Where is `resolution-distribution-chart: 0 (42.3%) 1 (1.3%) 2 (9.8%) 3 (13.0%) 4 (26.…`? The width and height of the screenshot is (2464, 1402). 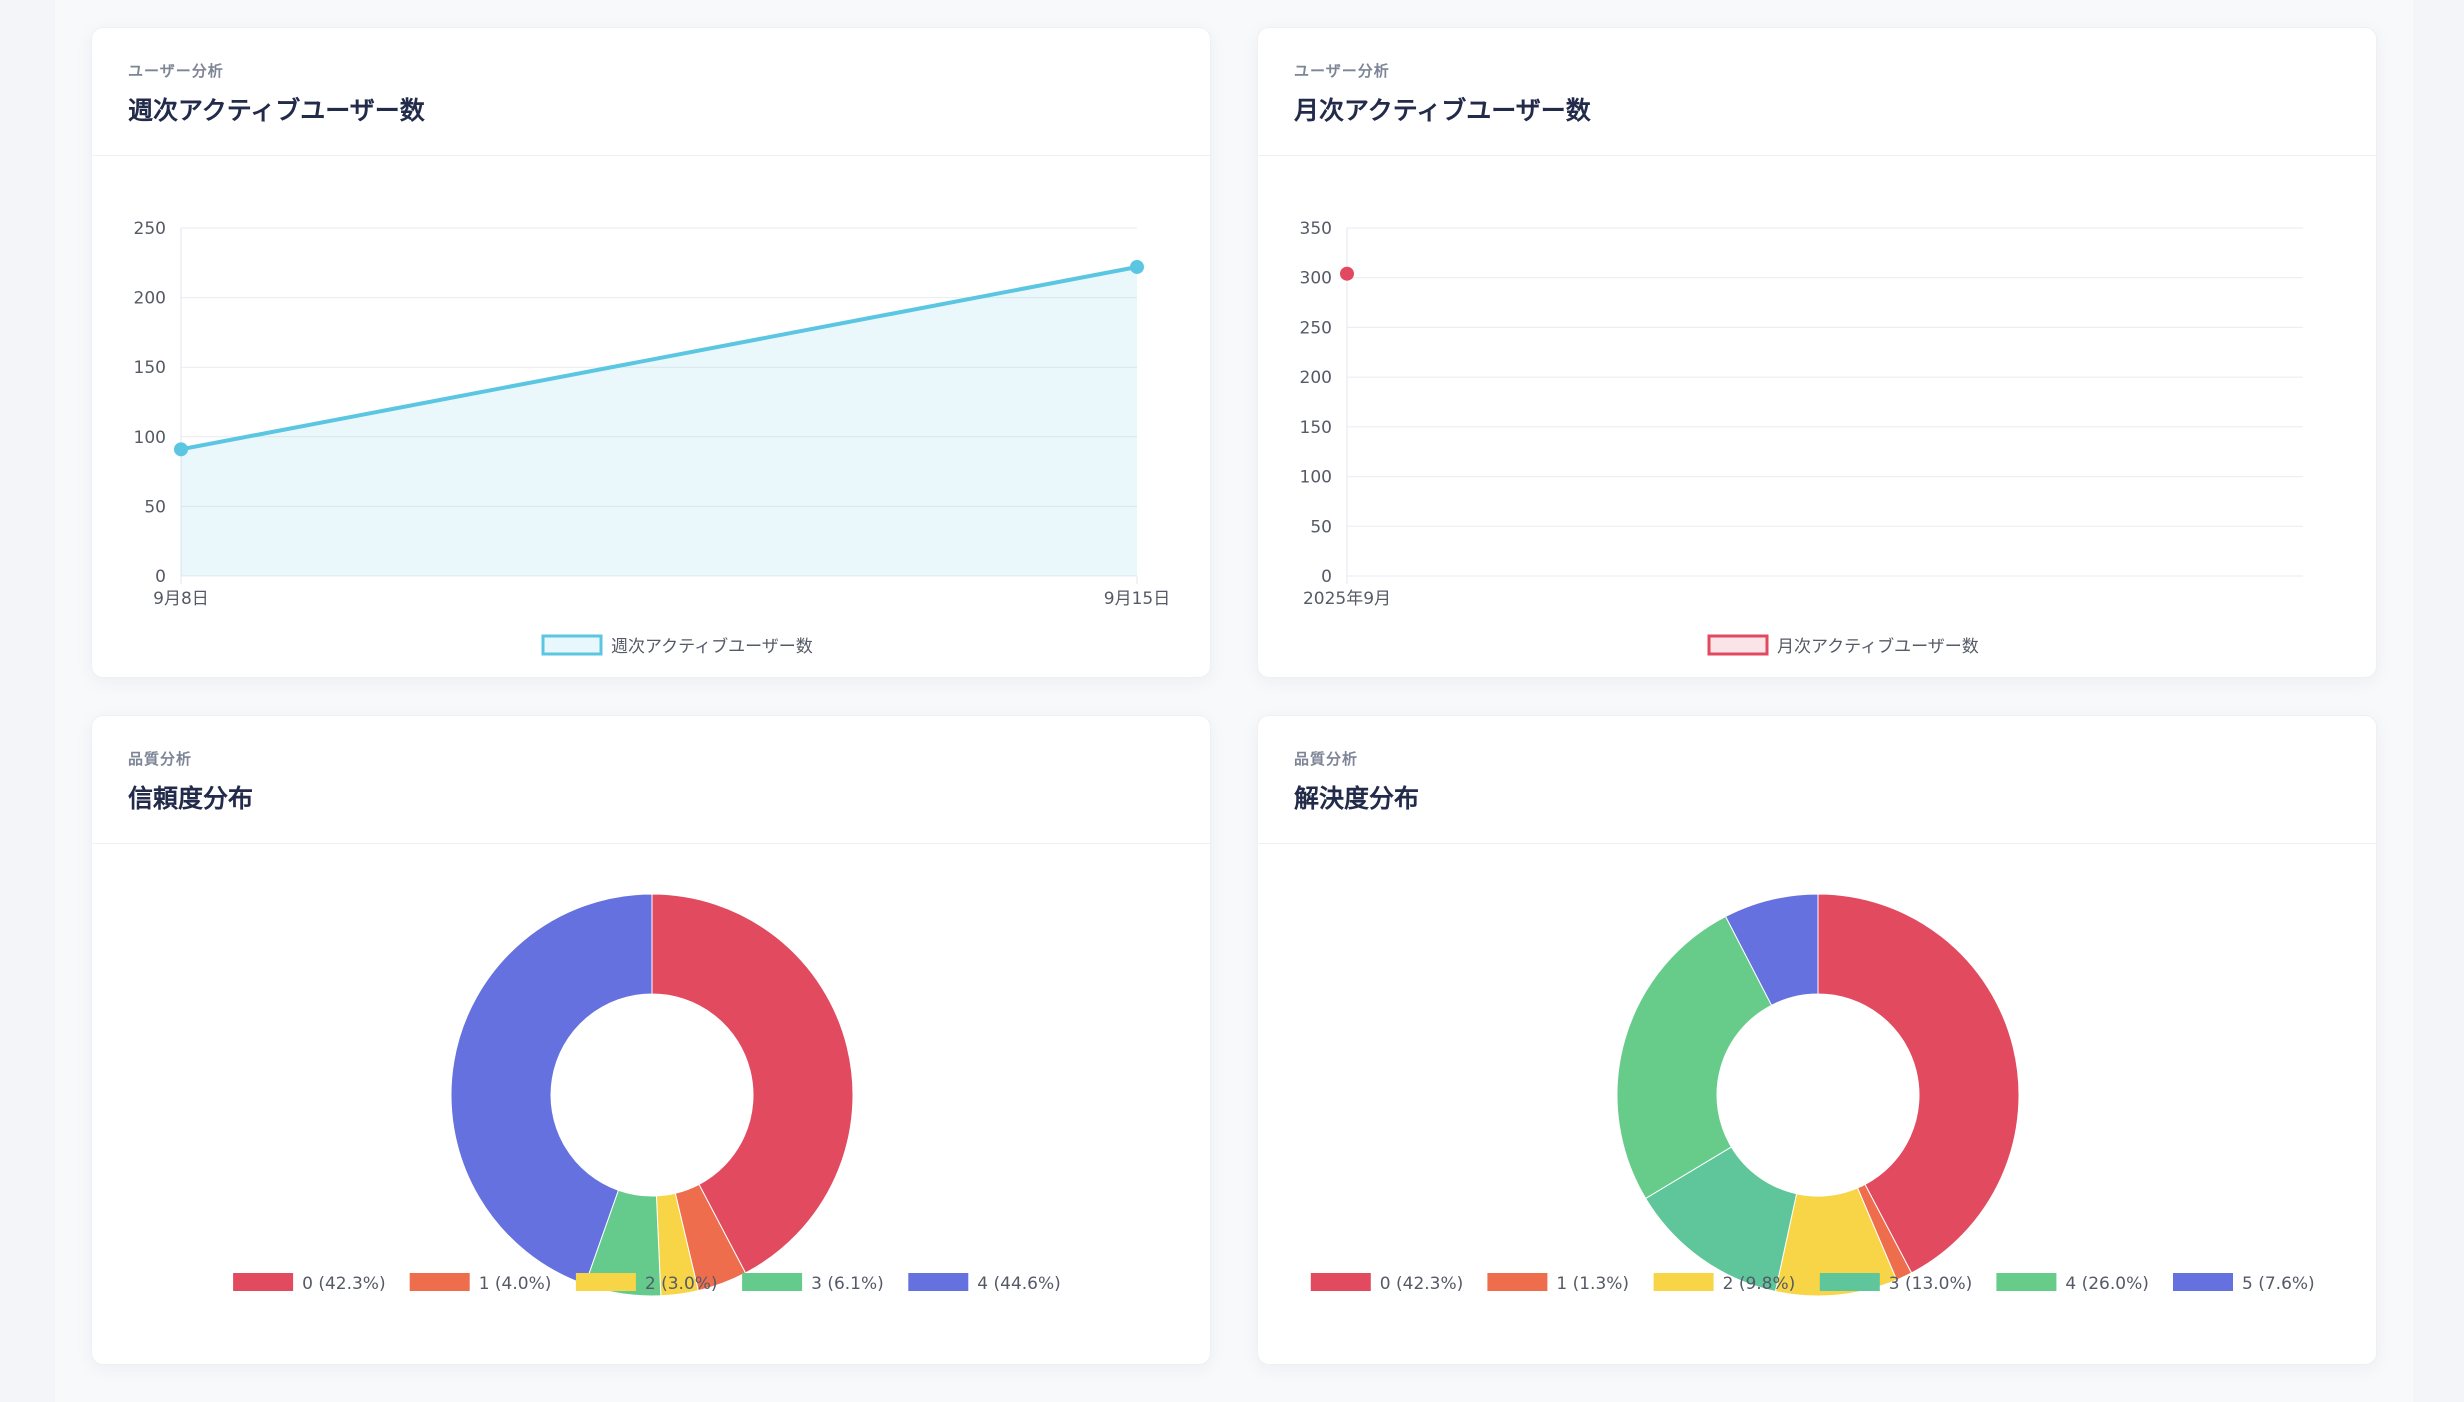
resolution-distribution-chart: 0 (42.3%) 1 (1.3%) 2 (9.8%) 3 (13.0%) 4 (26.… is located at coordinates (1812, 1095).